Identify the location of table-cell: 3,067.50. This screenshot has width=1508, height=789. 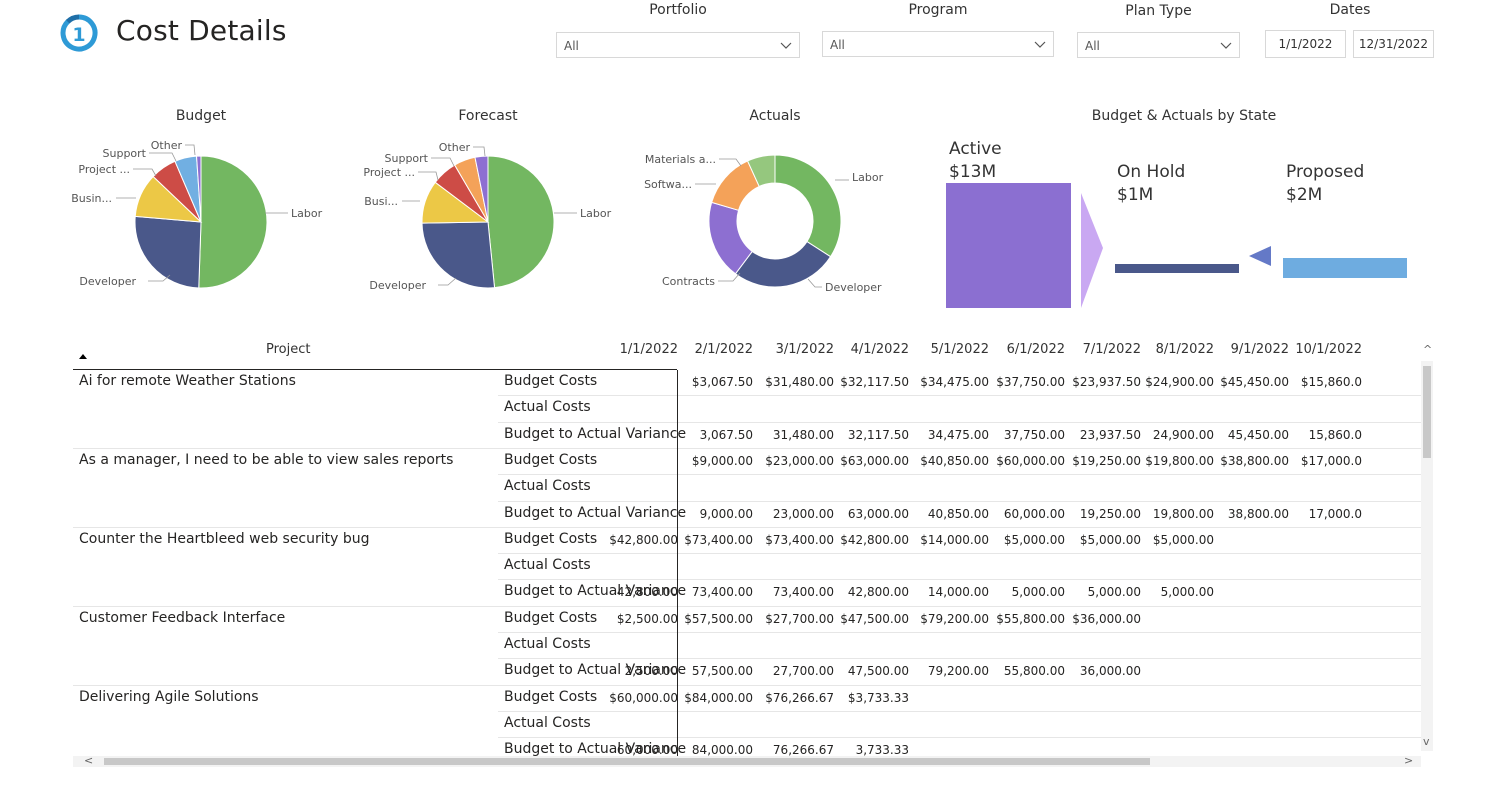
(726, 434).